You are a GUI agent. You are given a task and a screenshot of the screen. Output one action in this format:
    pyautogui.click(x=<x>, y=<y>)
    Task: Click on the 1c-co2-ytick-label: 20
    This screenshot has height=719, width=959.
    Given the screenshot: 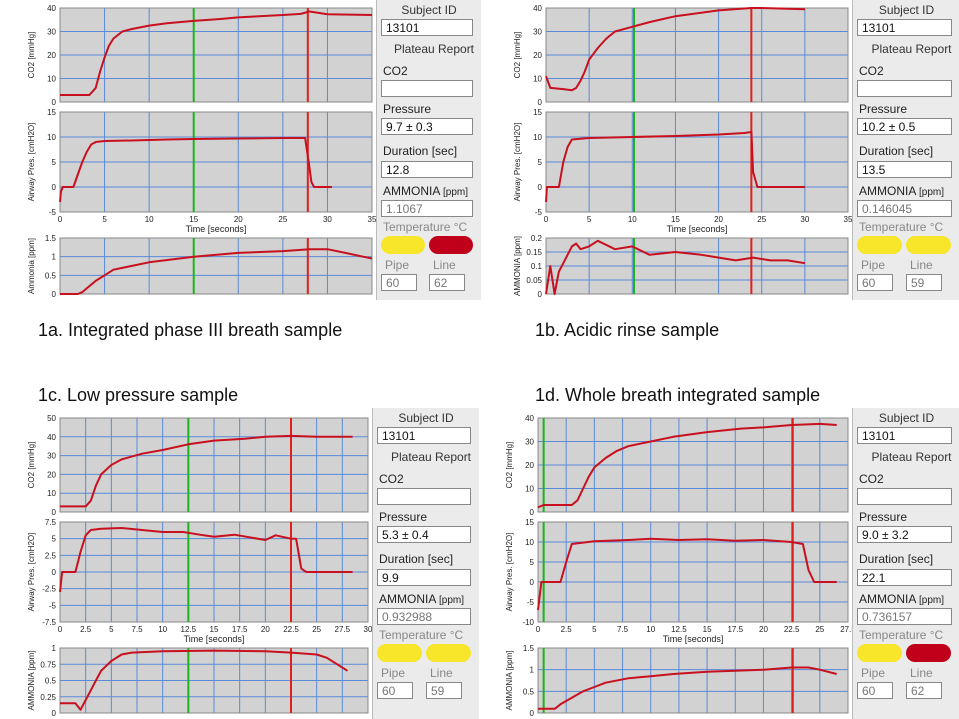 What is the action you would take?
    pyautogui.click(x=51, y=474)
    